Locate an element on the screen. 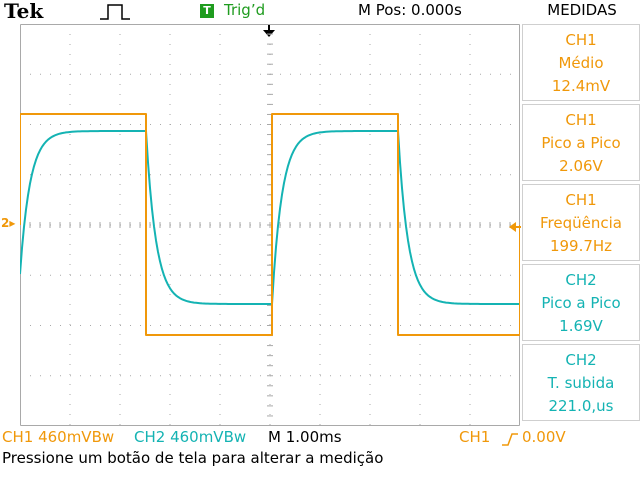 This screenshot has width=640, height=480. measurement-button-1: CH1 Médio 12.4mV is located at coordinates (581, 62).